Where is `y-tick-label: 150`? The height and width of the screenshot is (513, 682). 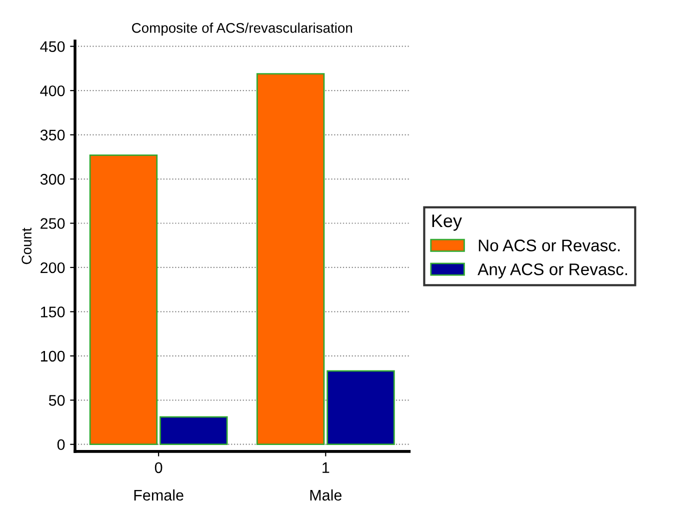 y-tick-label: 150 is located at coordinates (52, 312).